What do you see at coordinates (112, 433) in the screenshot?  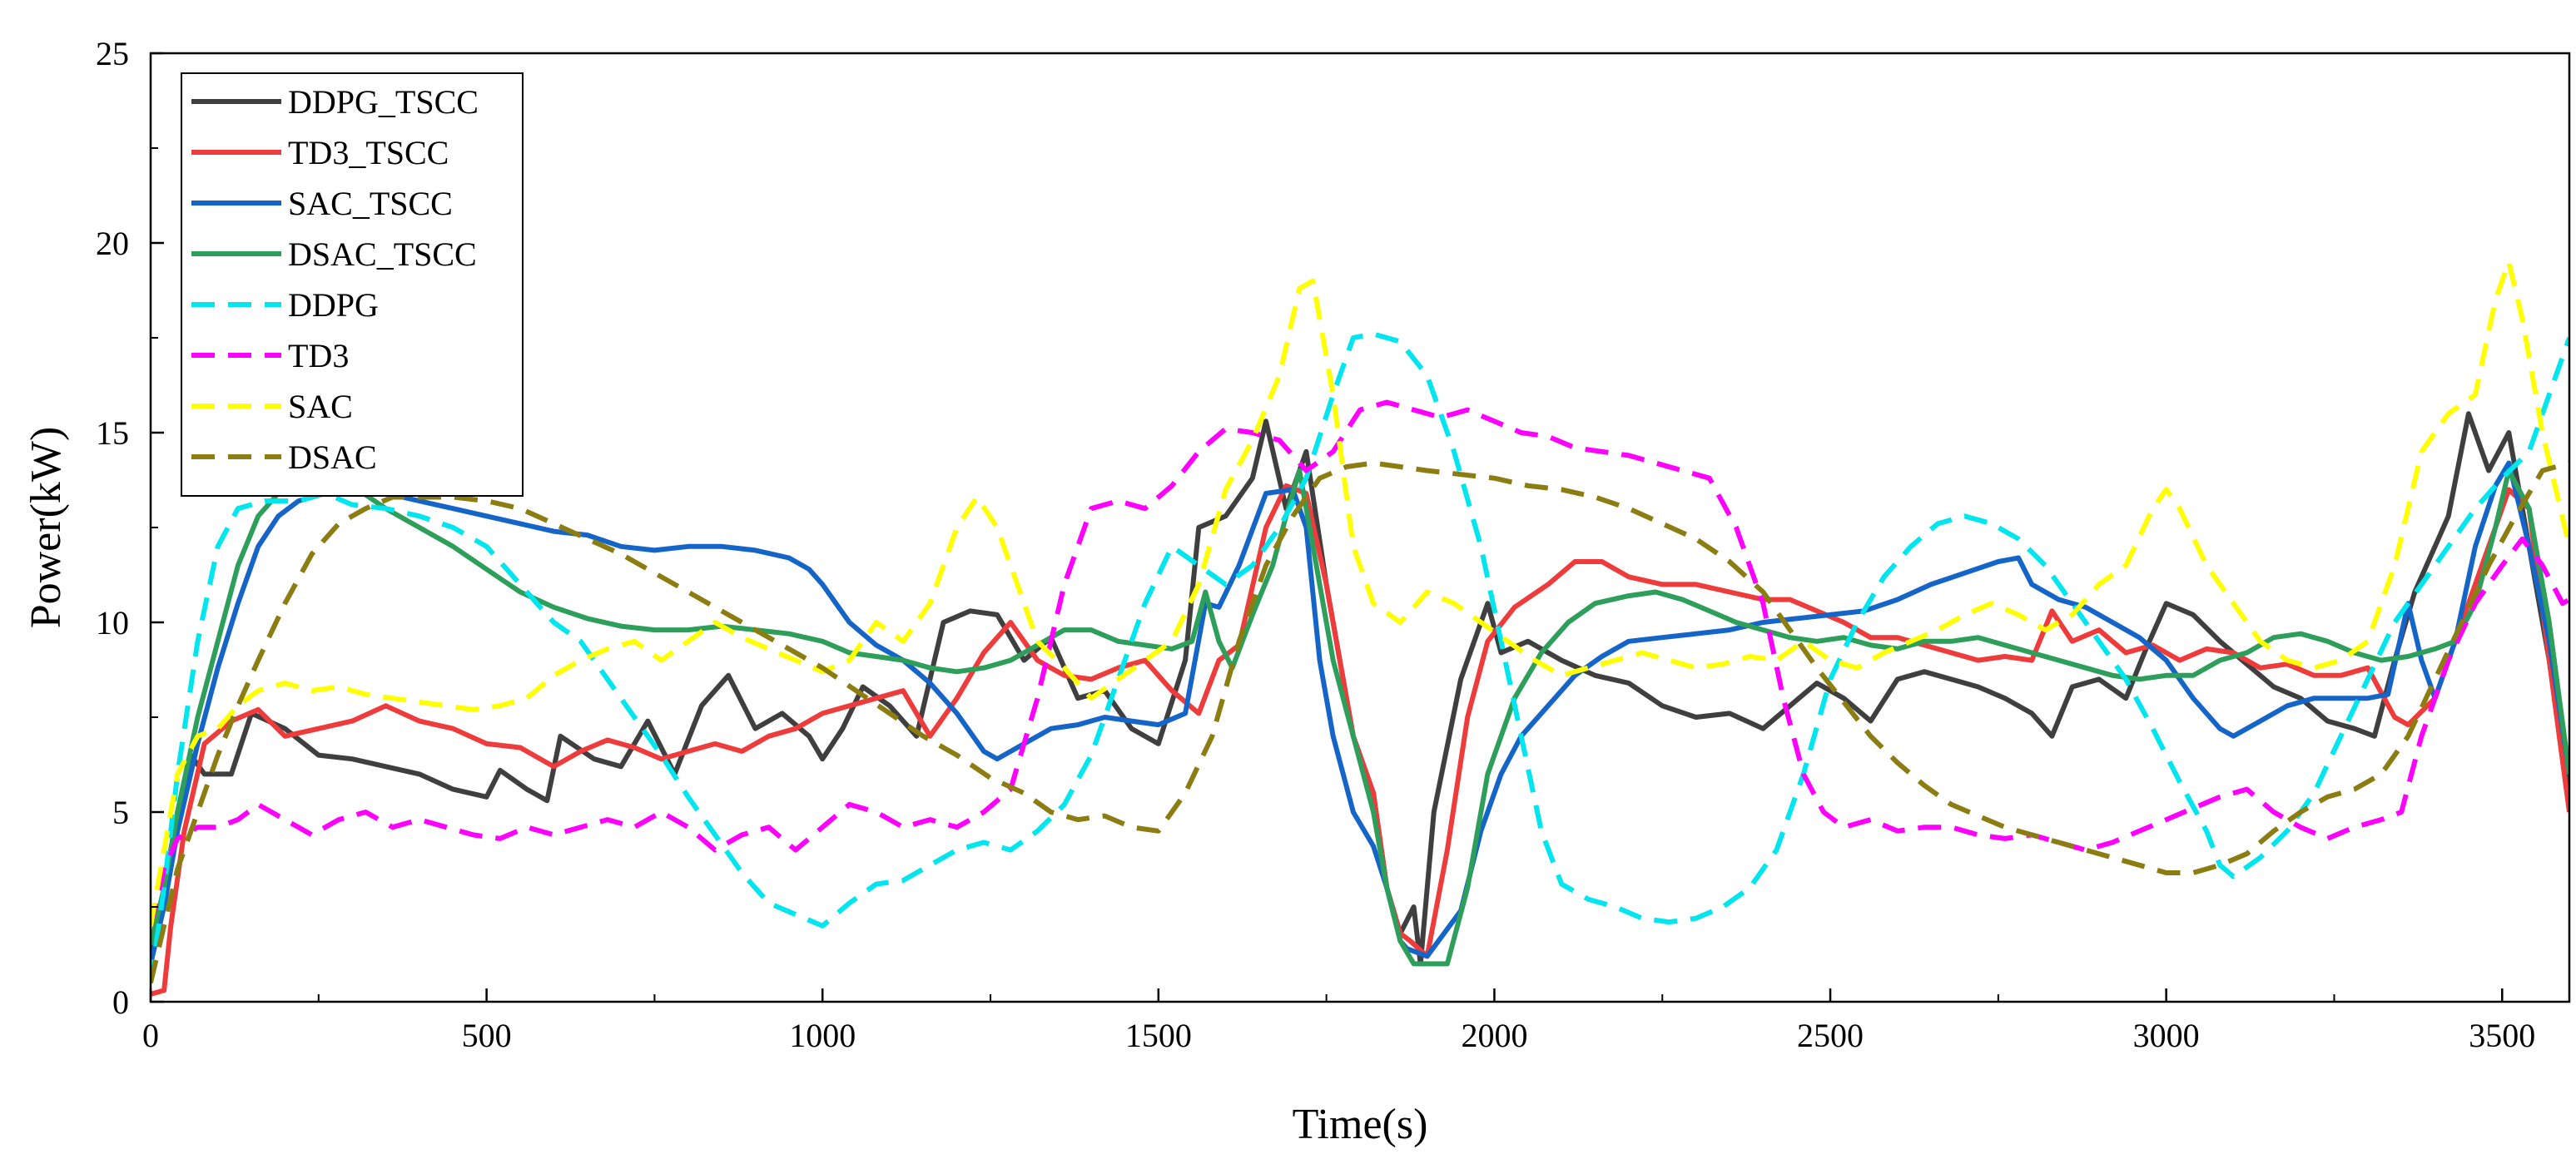 I see `y-tick-label: 15` at bounding box center [112, 433].